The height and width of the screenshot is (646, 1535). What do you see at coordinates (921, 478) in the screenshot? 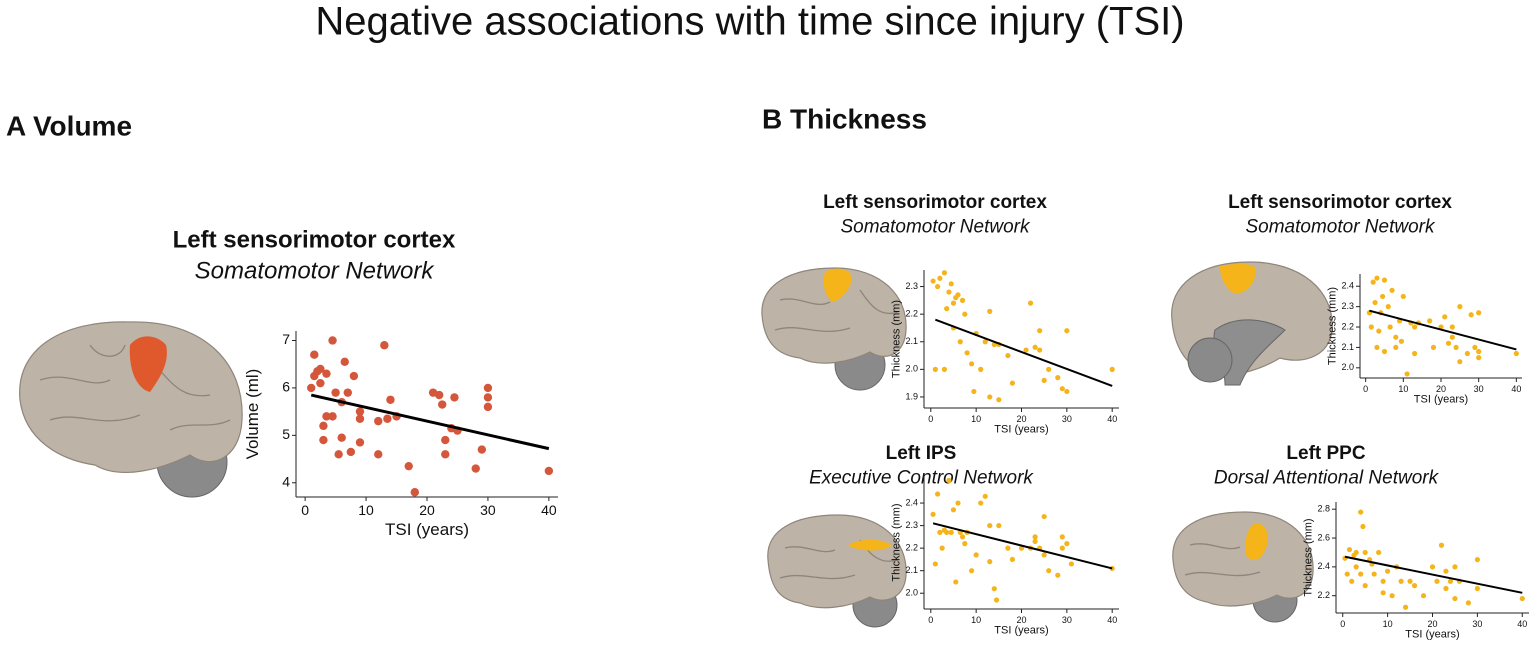
I see `chart-subtitle: Executive Control Network` at bounding box center [921, 478].